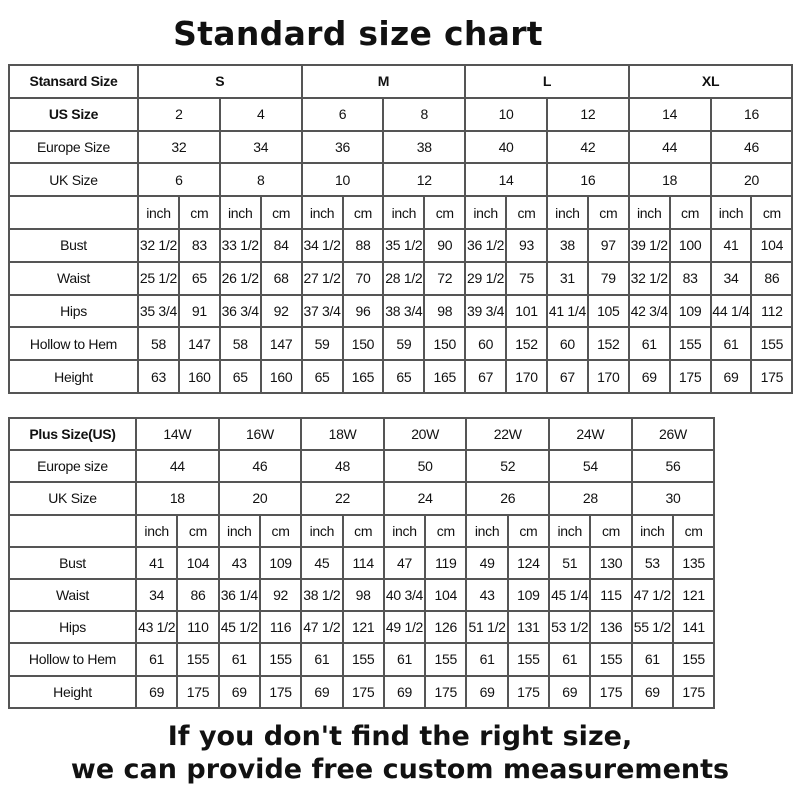 This screenshot has width=800, height=800. What do you see at coordinates (570, 595) in the screenshot?
I see `measure-cell: 45 1/4` at bounding box center [570, 595].